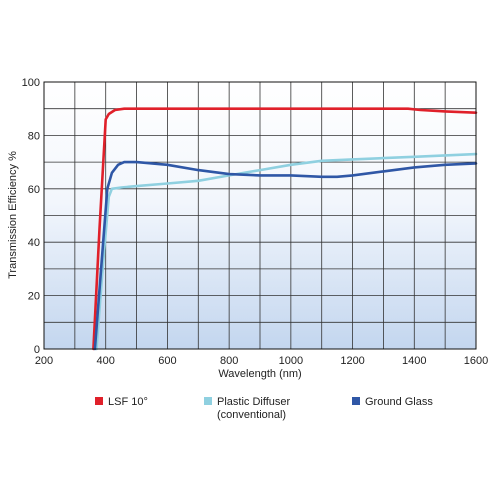 This screenshot has height=500, width=500. I want to click on y-tick-label: 40, so click(34, 243).